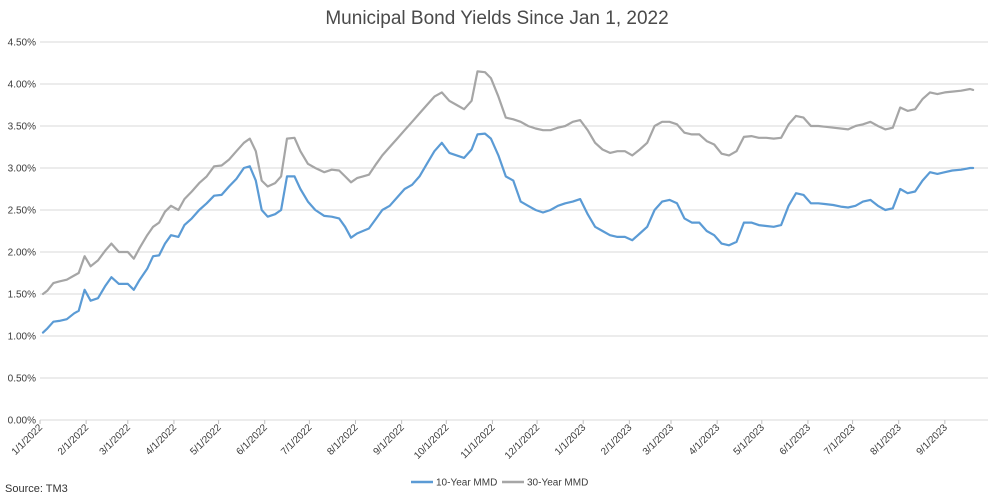  Describe the element at coordinates (36, 489) in the screenshot. I see `source-note: Source: TM3` at that location.